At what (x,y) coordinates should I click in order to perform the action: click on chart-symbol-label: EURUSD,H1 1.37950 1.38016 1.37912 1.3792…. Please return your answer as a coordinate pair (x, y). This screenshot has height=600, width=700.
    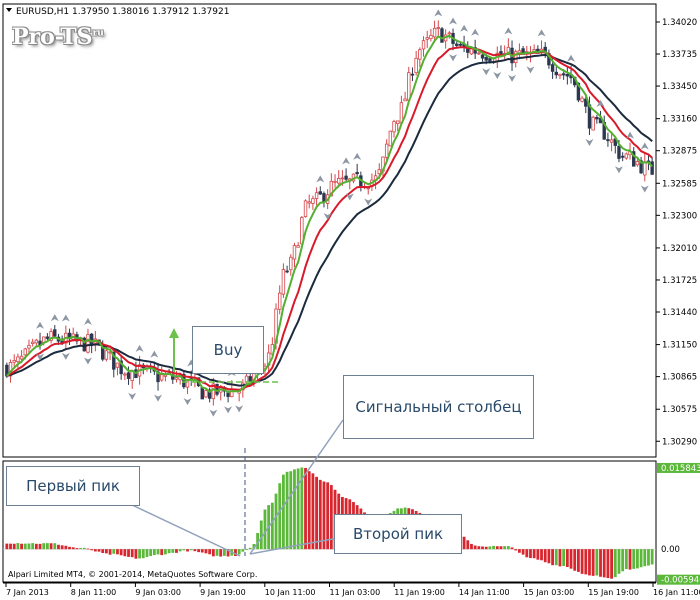
    Looking at the image, I should click on (122, 12).